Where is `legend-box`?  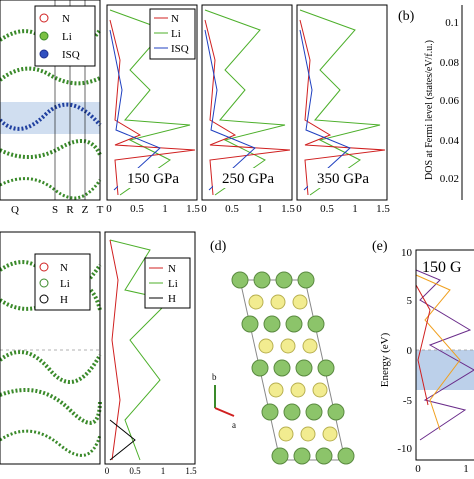 legend-box is located at coordinates (172, 34).